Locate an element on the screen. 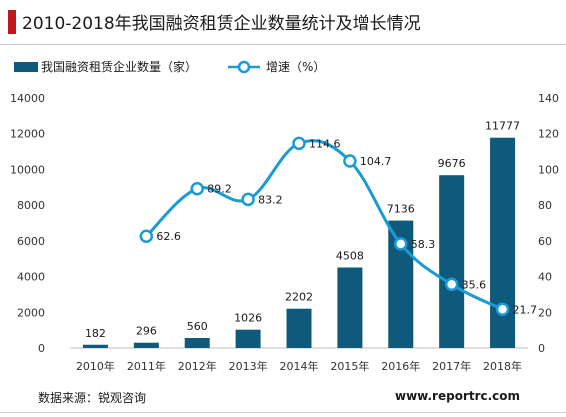 Image resolution: width=566 pixels, height=417 pixels. y-left-tick-label: 0 is located at coordinates (41, 348).